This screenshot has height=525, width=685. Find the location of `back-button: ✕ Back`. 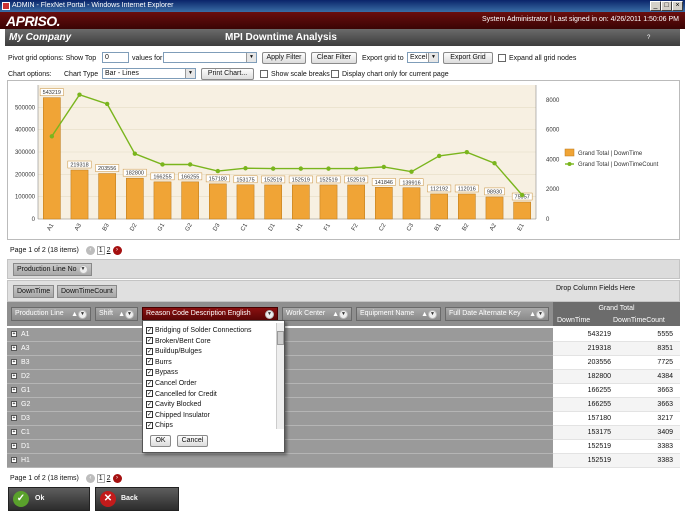

back-button: ✕ Back is located at coordinates (137, 499).